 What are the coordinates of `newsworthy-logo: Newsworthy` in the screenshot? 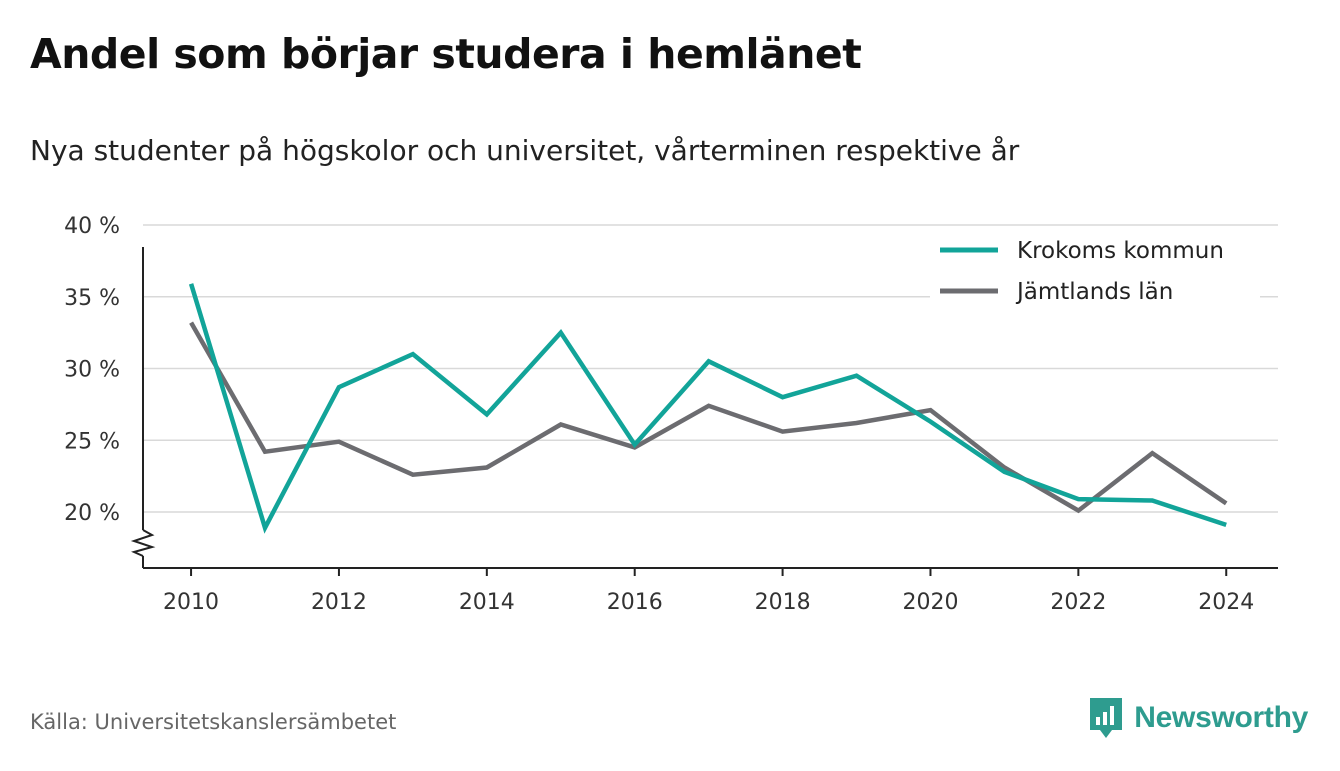 It's located at (1198, 718).